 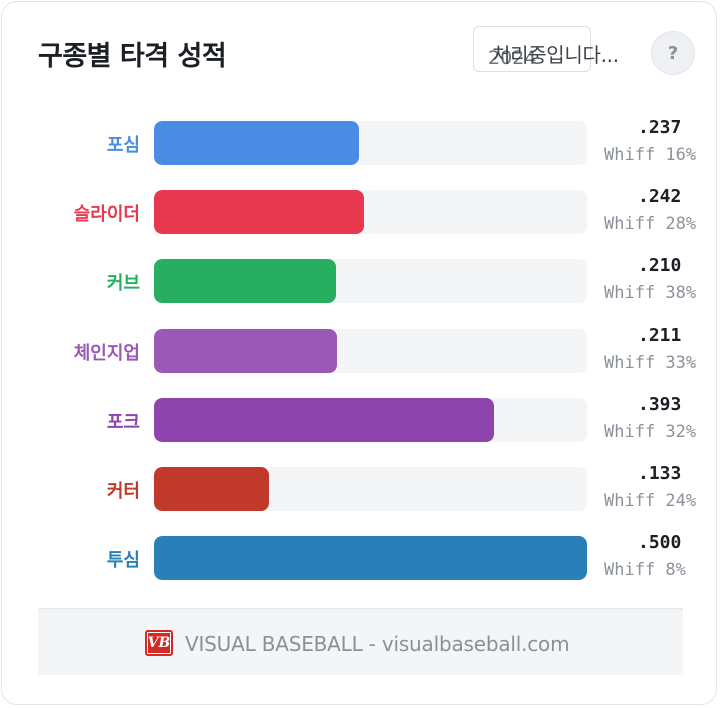 What do you see at coordinates (123, 422) in the screenshot?
I see `pitch-name: 포크` at bounding box center [123, 422].